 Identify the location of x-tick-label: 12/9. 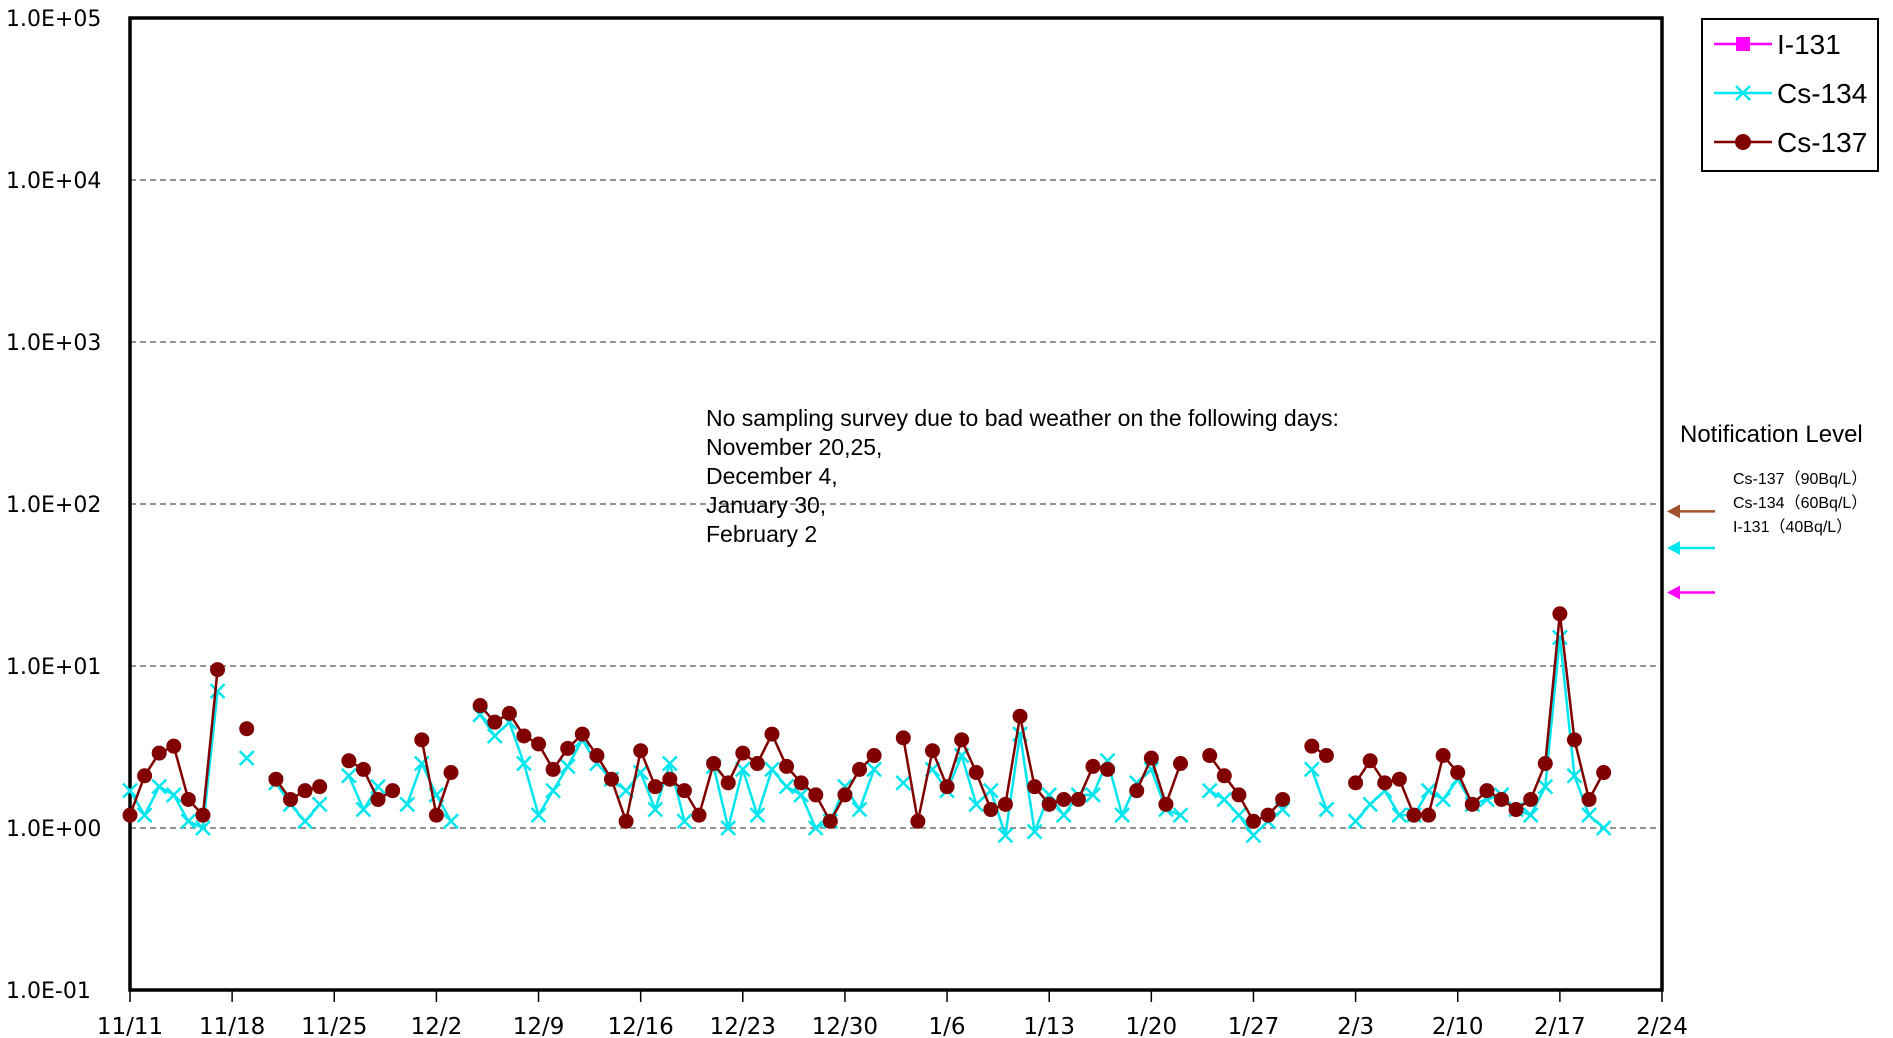
(539, 1026).